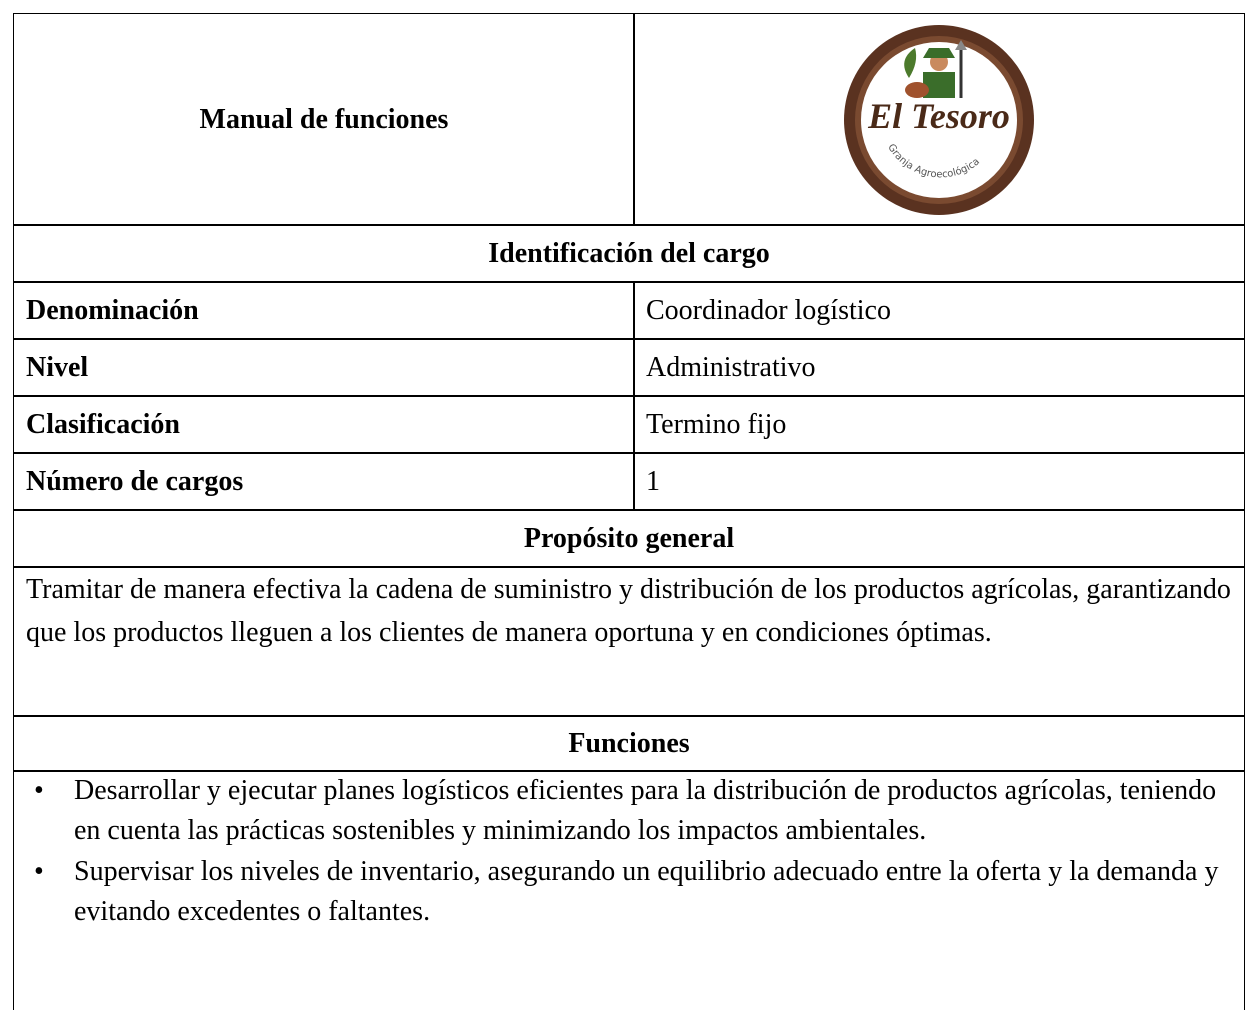 The width and height of the screenshot is (1246, 1010). I want to click on logo-cell: El Tesoro Granja Agroecológica, so click(939, 119).